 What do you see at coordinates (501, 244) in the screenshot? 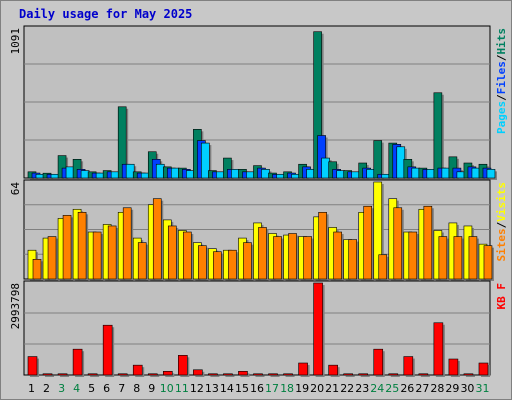
I see `legend-sites: Sites` at bounding box center [501, 244].